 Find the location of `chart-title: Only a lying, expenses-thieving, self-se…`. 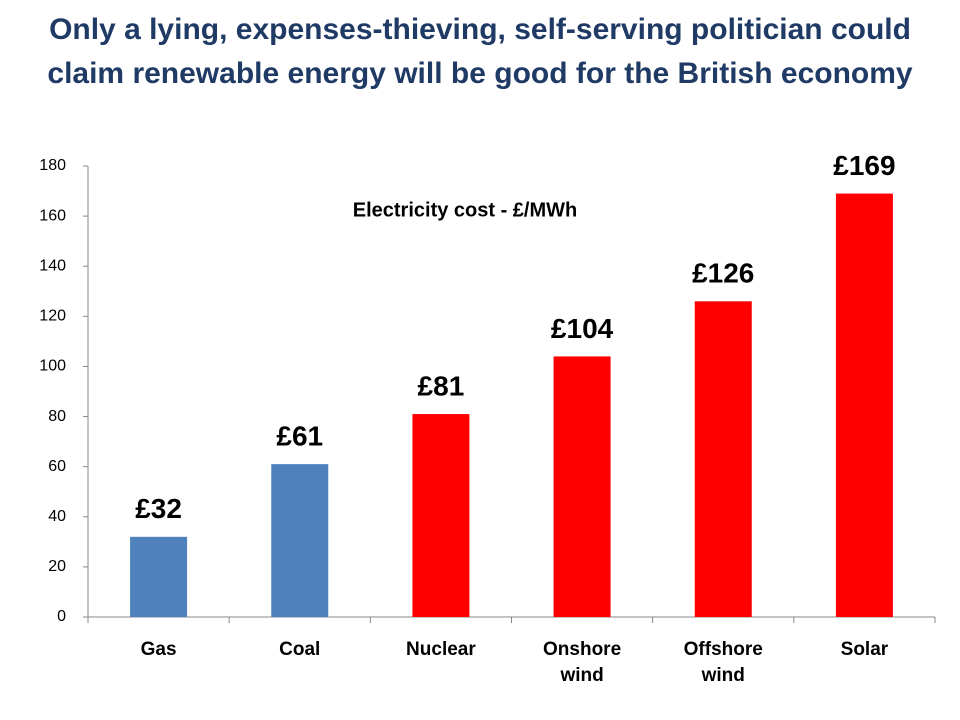

chart-title: Only a lying, expenses-thieving, self-se… is located at coordinates (480, 51).